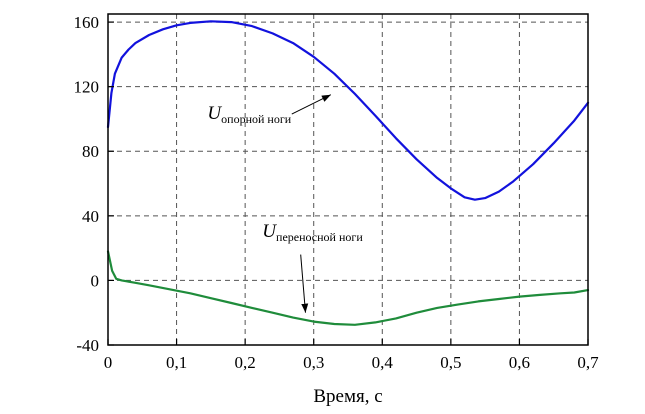 The image size is (645, 414). I want to click on y-tick-label: -40, so click(87, 345).